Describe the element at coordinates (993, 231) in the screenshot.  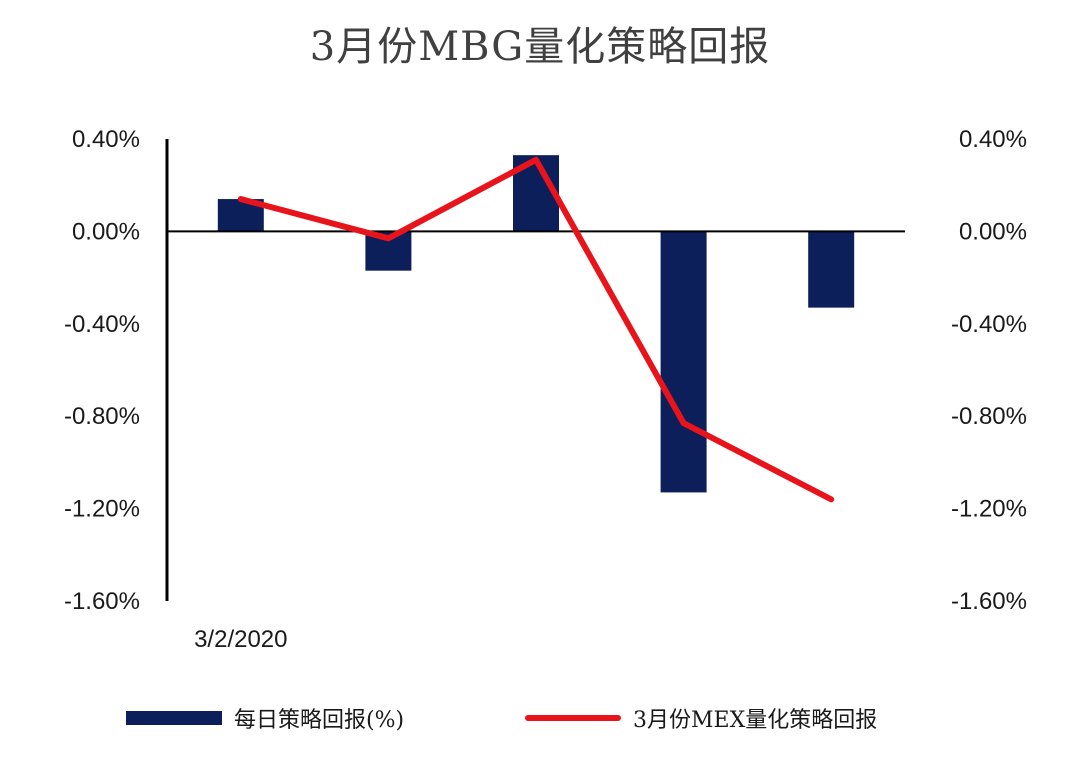
I see `right-tick-label: 0.00%` at that location.